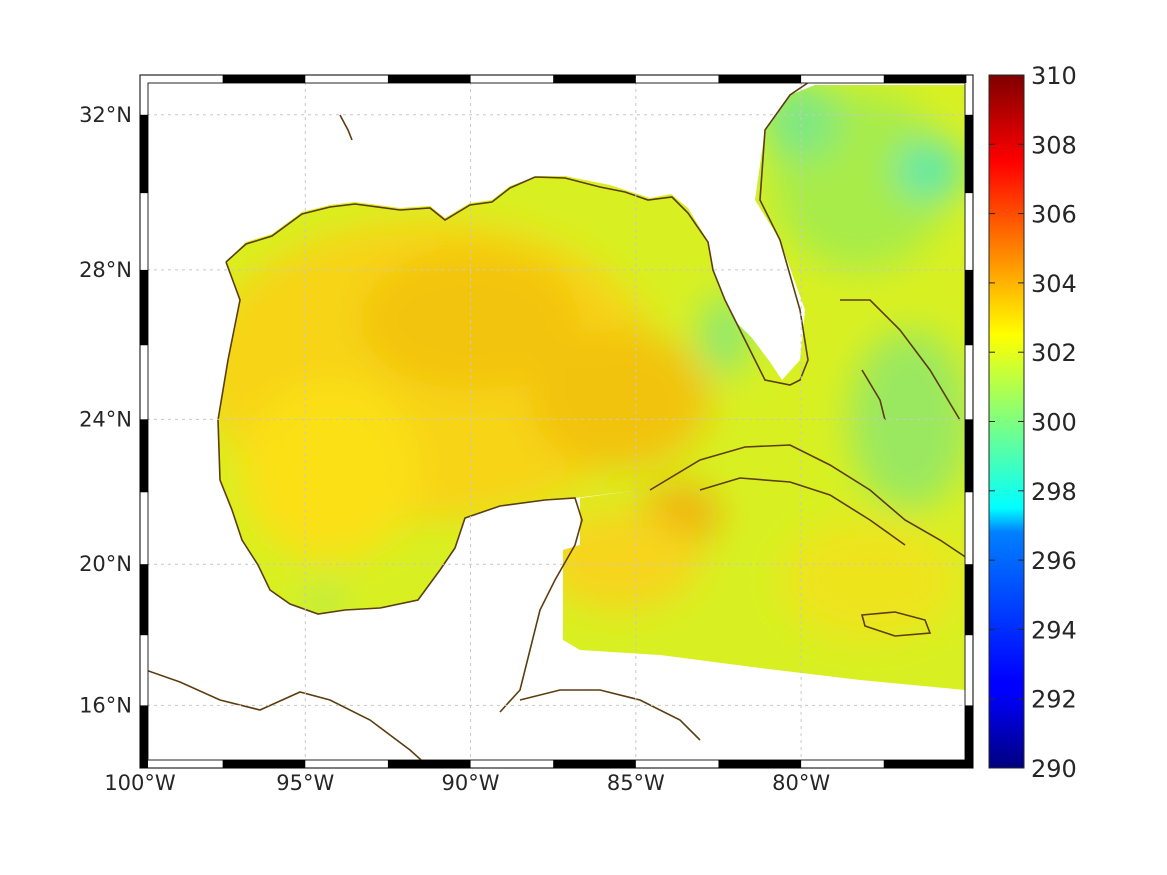  What do you see at coordinates (1054, 76) in the screenshot?
I see `colorbar-tick-label: 310` at bounding box center [1054, 76].